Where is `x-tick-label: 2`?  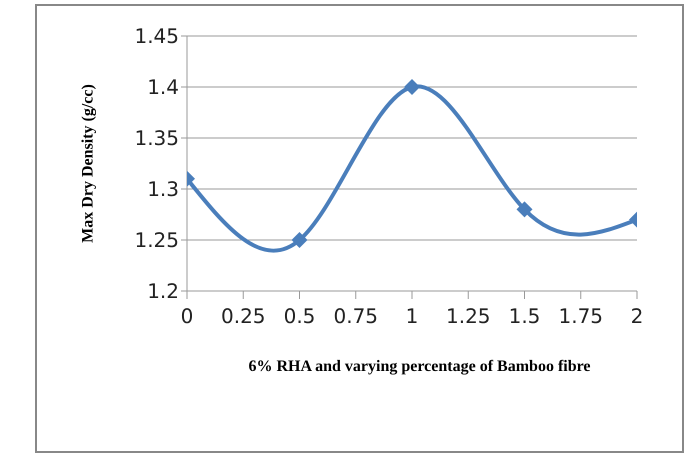
x-tick-label: 2 is located at coordinates (637, 316).